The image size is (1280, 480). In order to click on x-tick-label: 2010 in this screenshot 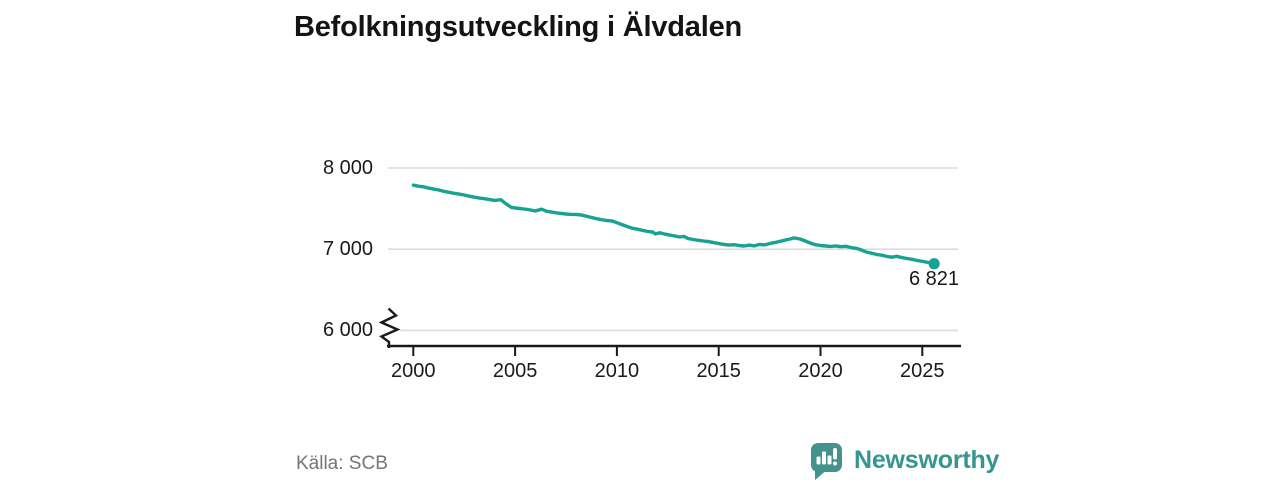, I will do `click(617, 371)`.